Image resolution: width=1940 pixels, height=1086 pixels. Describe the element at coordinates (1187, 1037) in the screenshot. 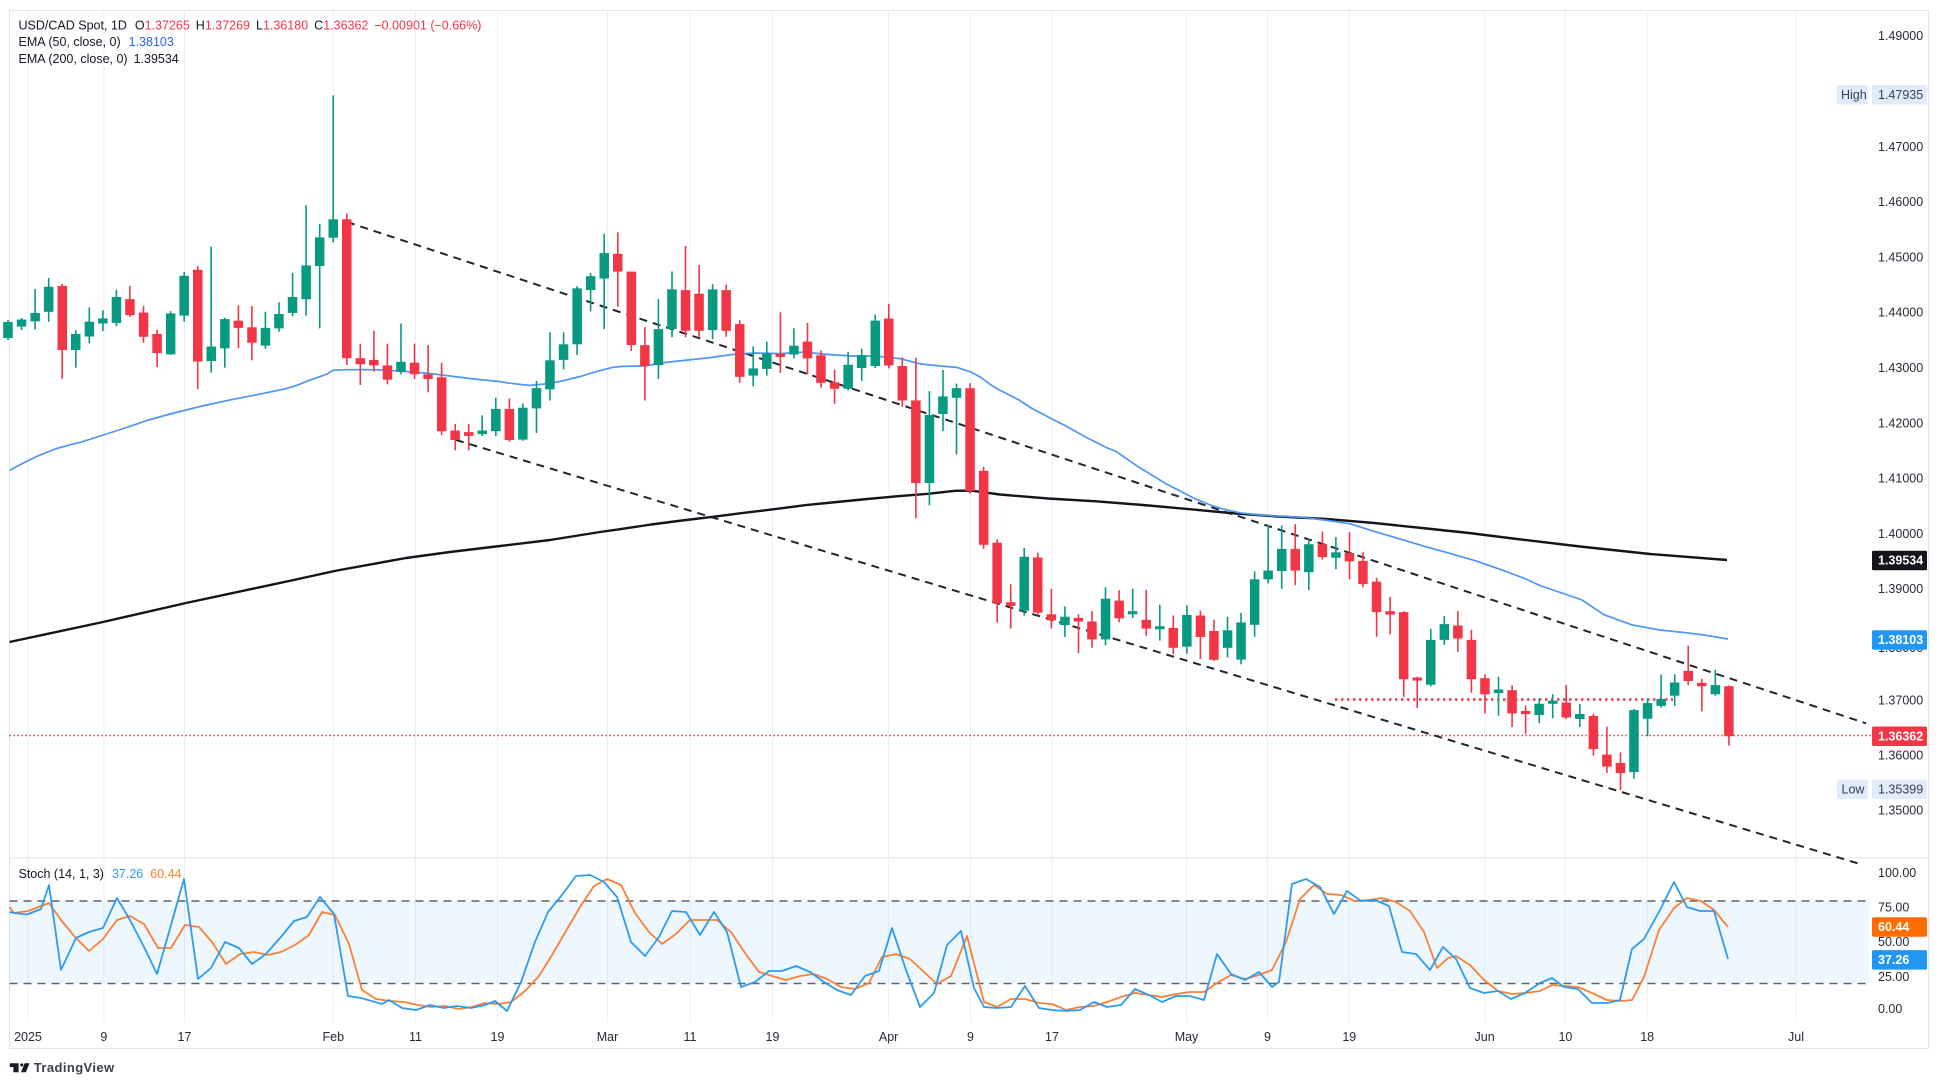

I see `svg-text: May` at that location.